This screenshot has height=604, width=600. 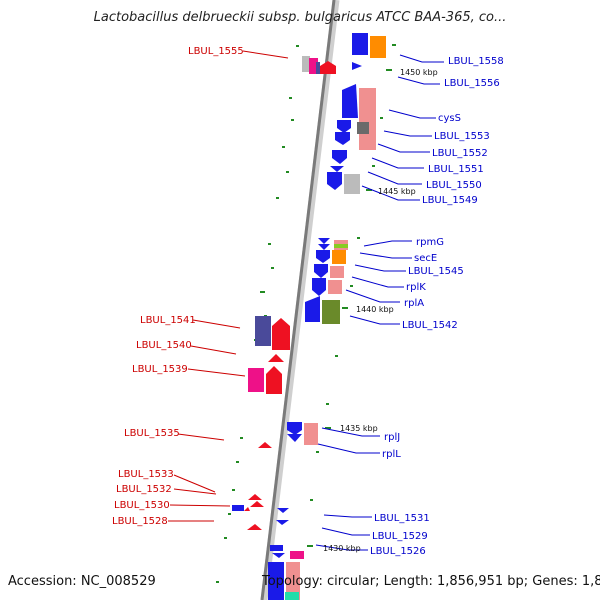 I want to click on kbp-marker: 1450 kbp, so click(x=419, y=72).